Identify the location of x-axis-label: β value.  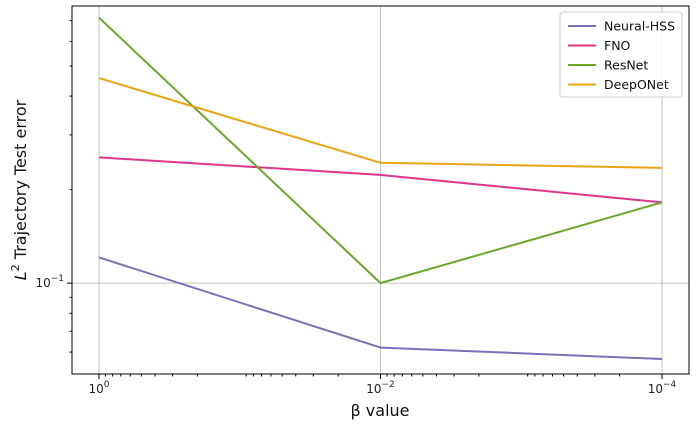
(380, 410).